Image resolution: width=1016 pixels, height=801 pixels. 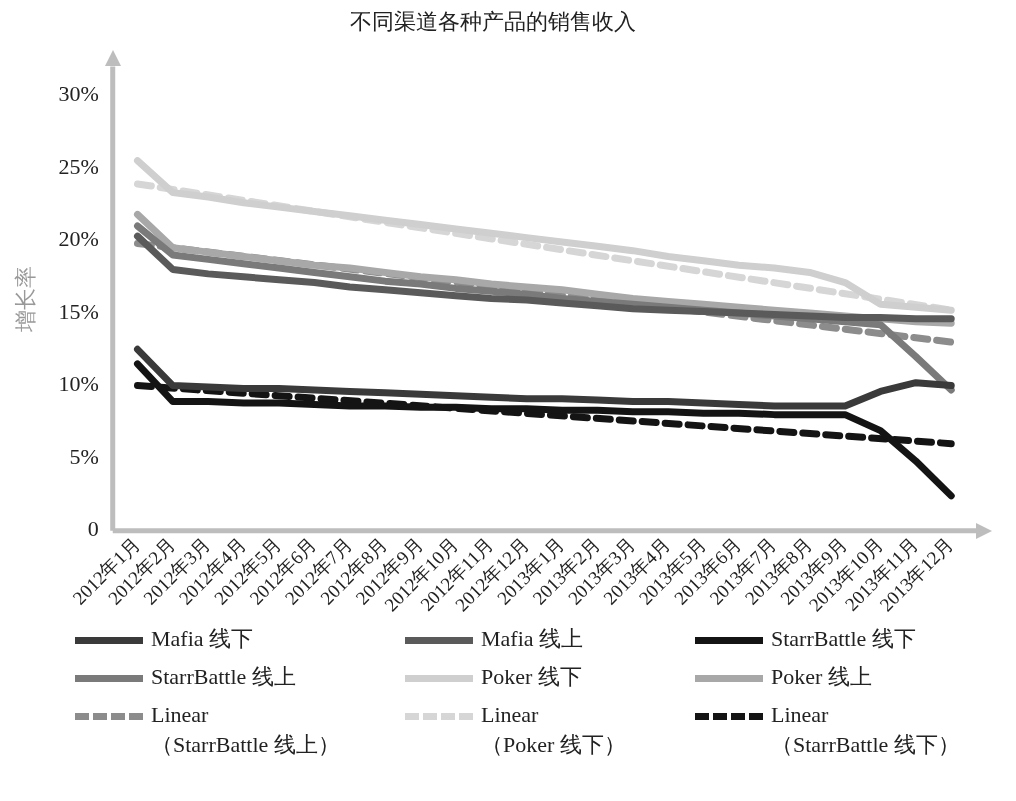 I want to click on chart-title: 不同渠道各种产品的销售收入, so click(x=493, y=21).